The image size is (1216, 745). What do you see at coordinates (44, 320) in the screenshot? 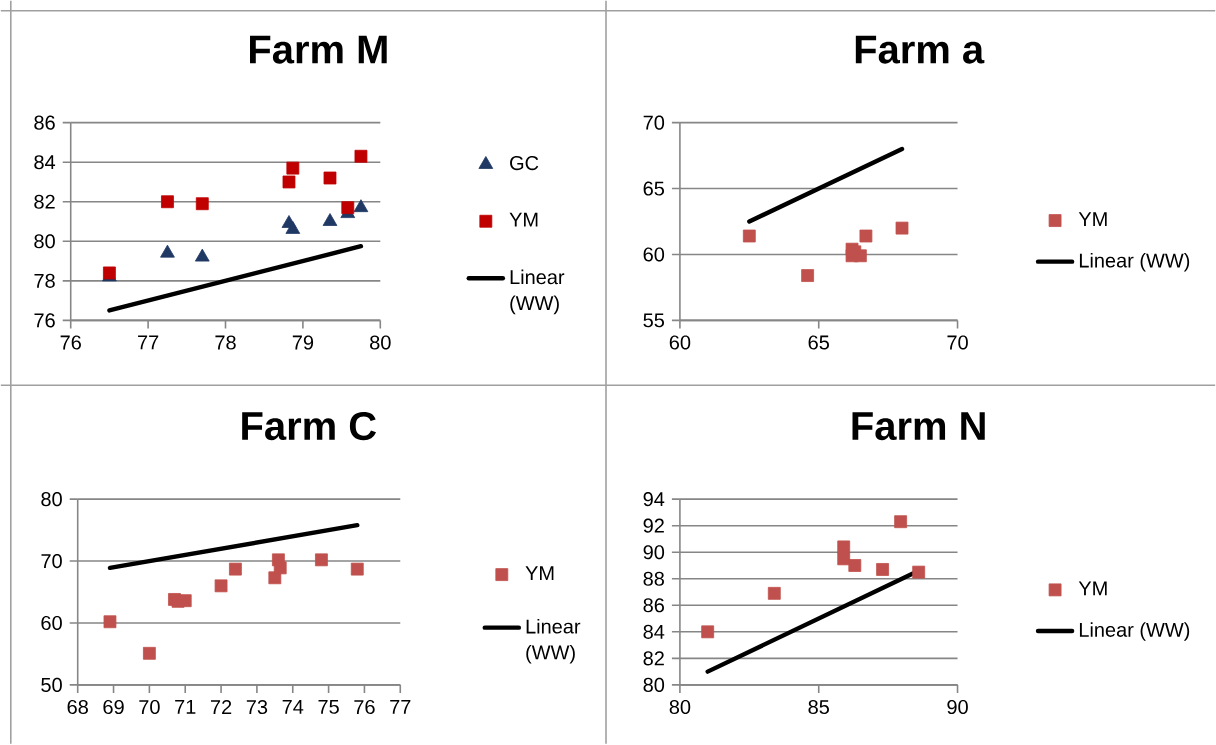
I see `y-tick-label: 76` at bounding box center [44, 320].